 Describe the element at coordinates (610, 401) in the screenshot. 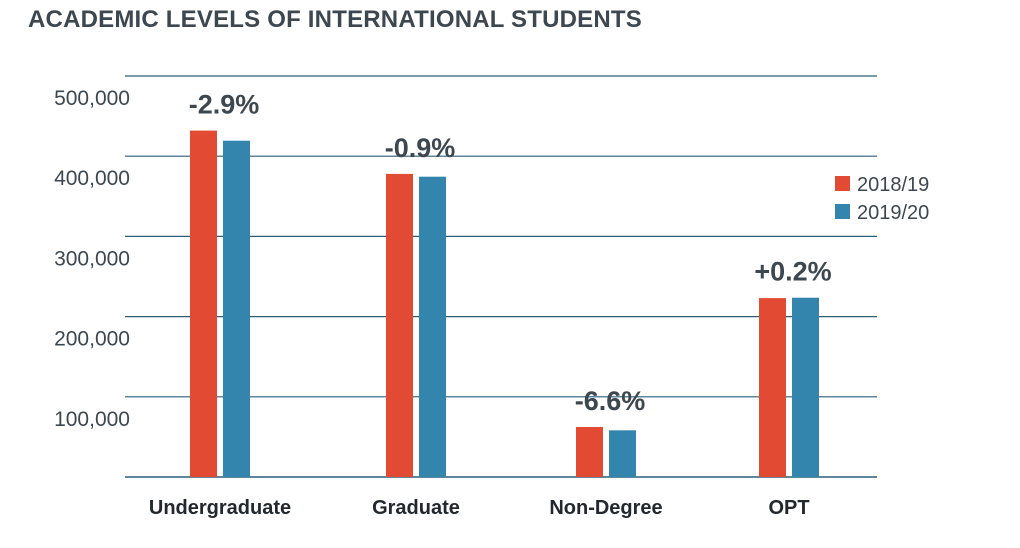

I see `change-annotation: -6.6%` at that location.